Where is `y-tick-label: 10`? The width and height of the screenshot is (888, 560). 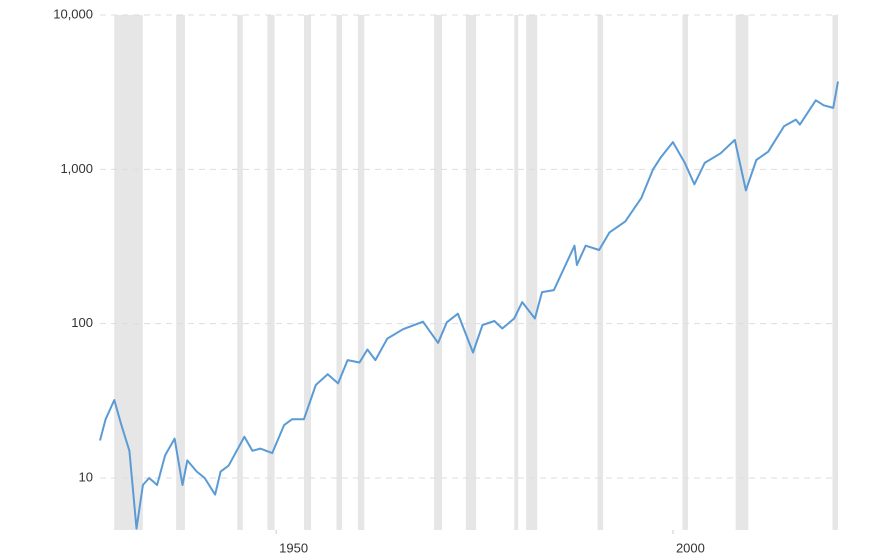 y-tick-label: 10 is located at coordinates (86, 476).